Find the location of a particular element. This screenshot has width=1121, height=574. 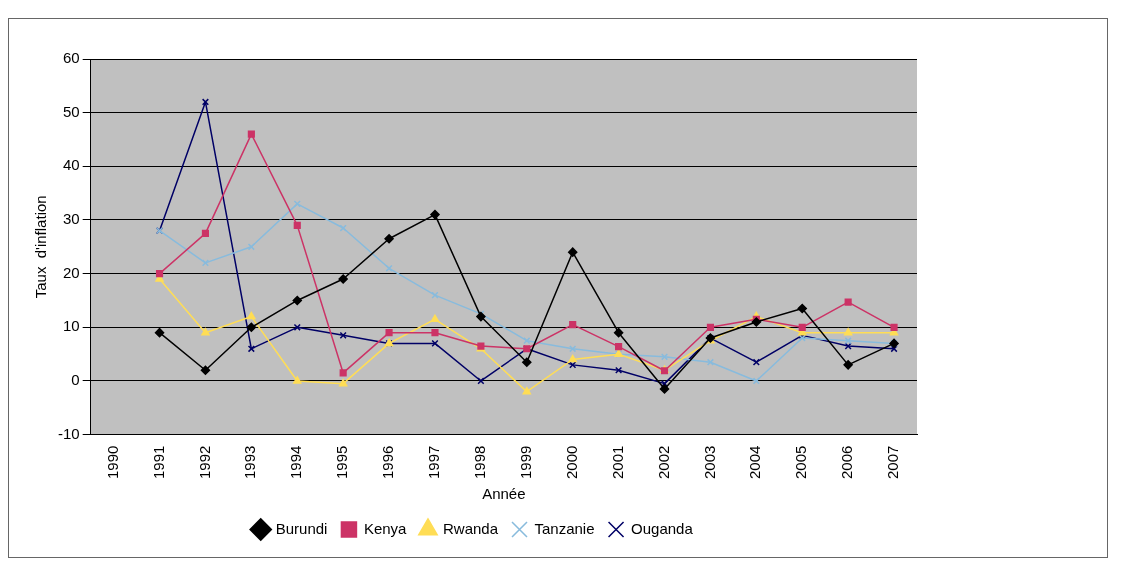

y-tick-label: 50 is located at coordinates (71, 111).